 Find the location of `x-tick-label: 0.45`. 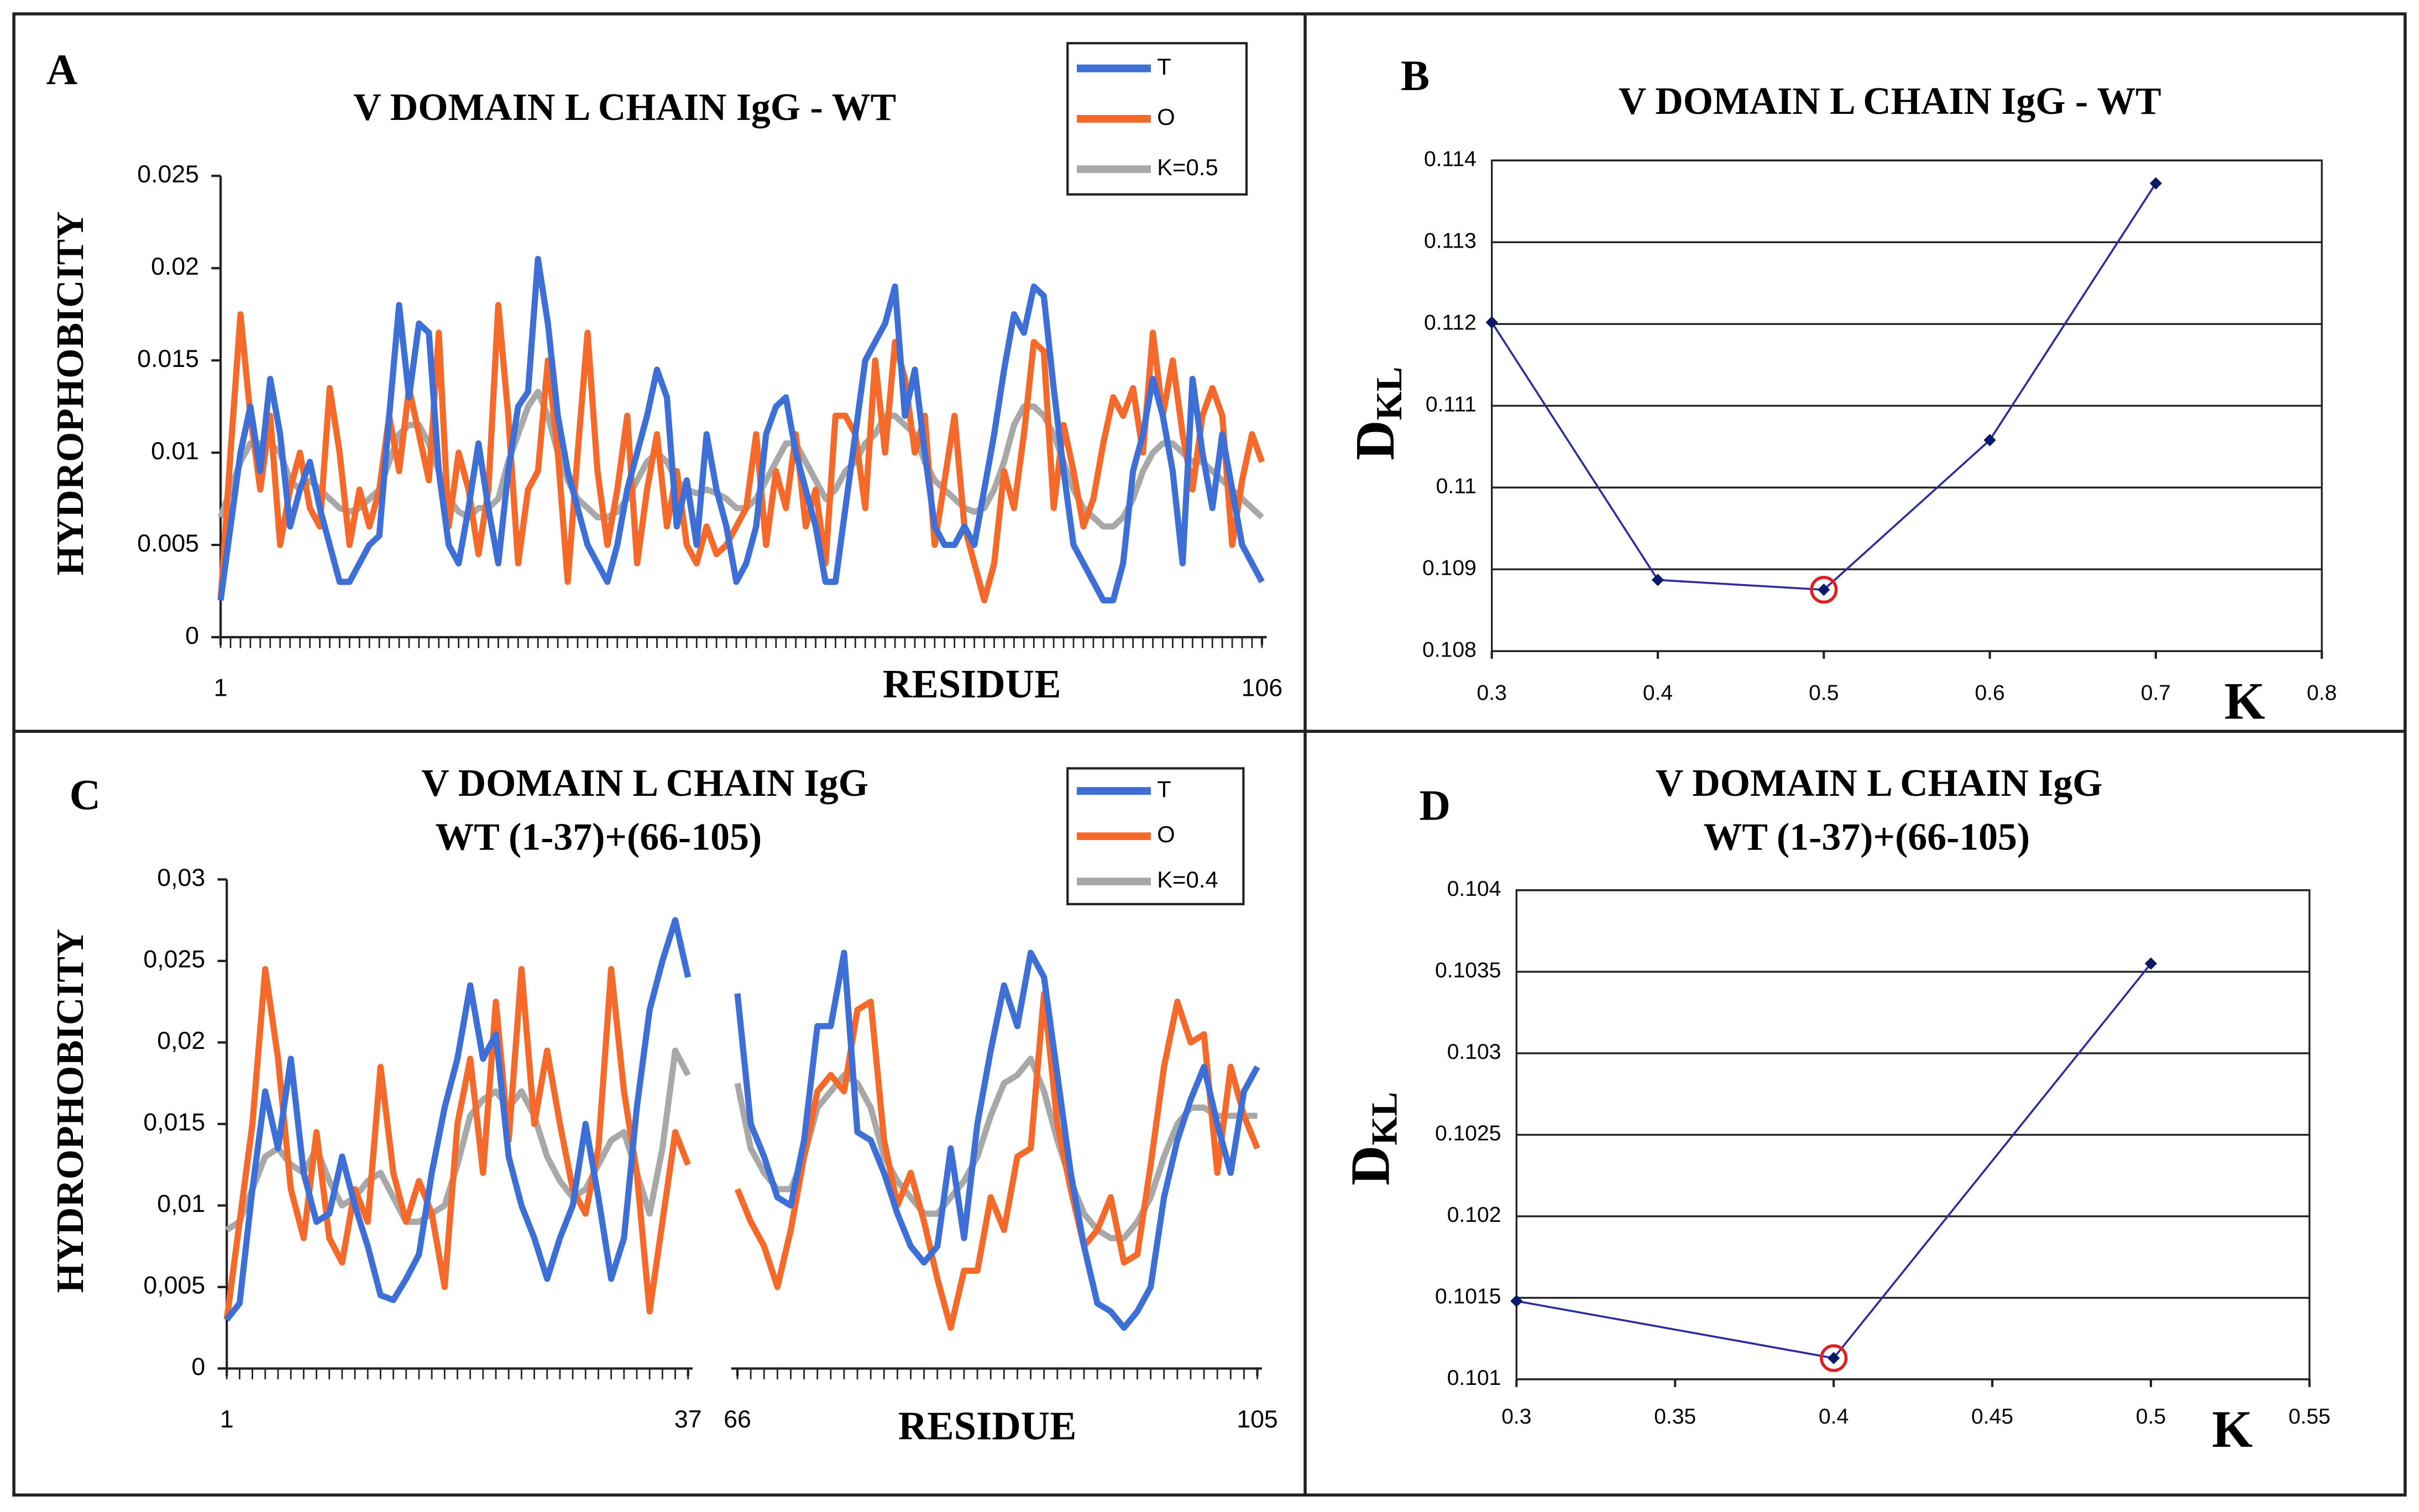

x-tick-label: 0.45 is located at coordinates (1992, 1417).